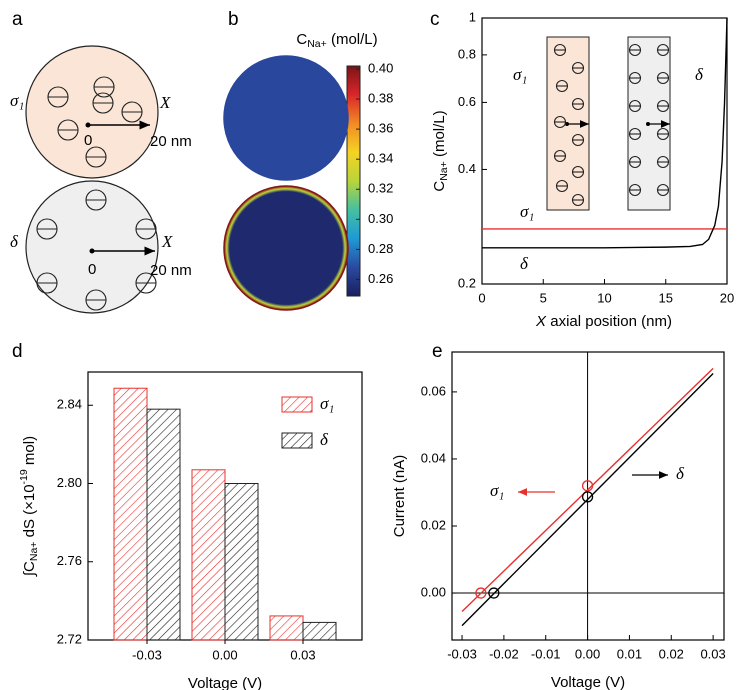 The image size is (739, 690). I want to click on x-tick-label: 5, so click(543, 297).